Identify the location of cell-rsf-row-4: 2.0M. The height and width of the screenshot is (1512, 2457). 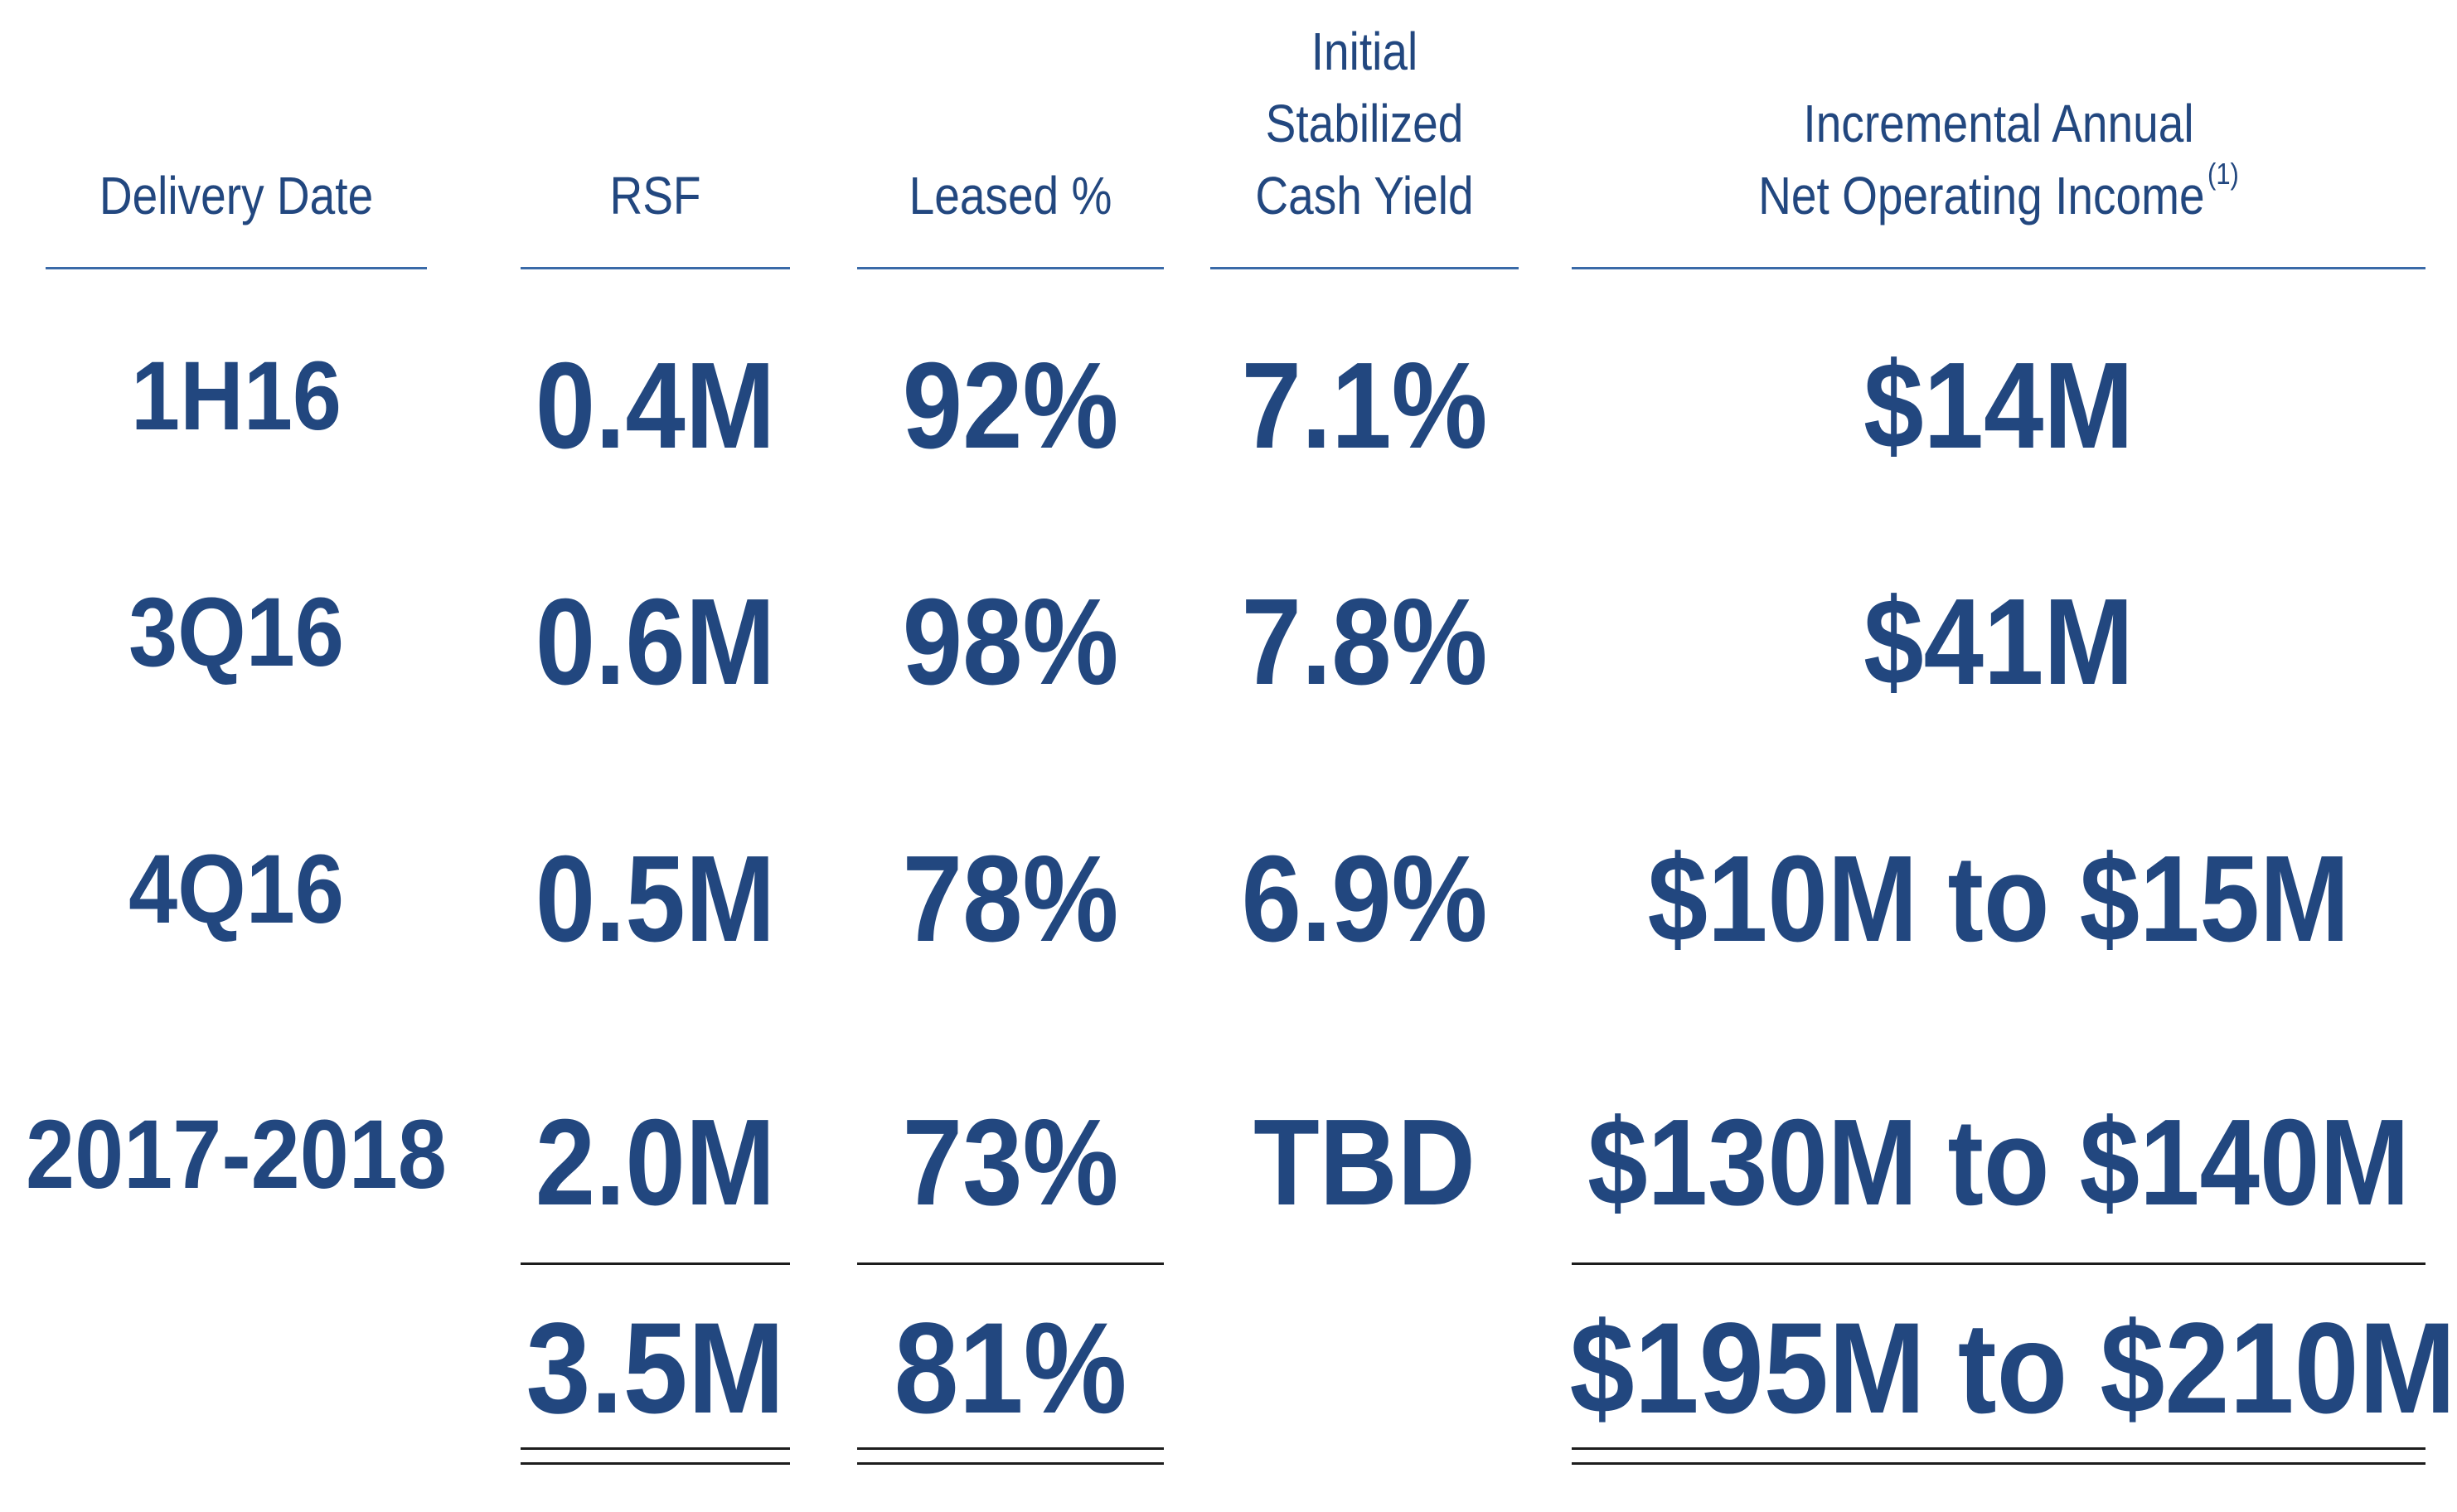
(655, 1162).